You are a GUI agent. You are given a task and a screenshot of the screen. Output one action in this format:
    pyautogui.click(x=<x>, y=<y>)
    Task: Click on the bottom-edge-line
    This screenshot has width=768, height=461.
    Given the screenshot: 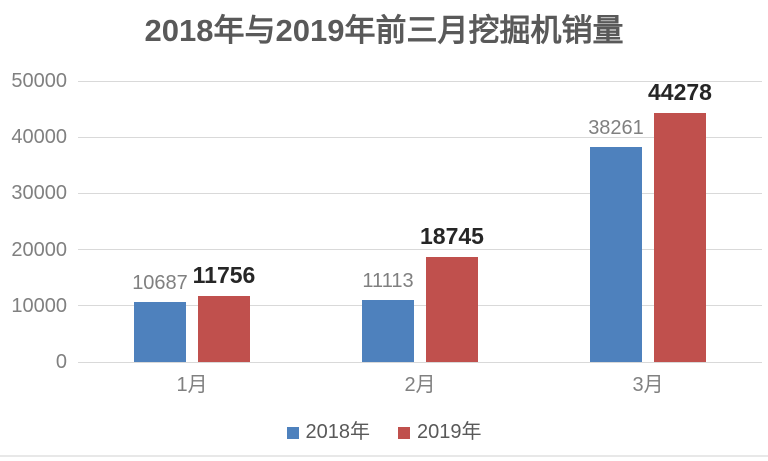 What is the action you would take?
    pyautogui.click(x=384, y=456)
    